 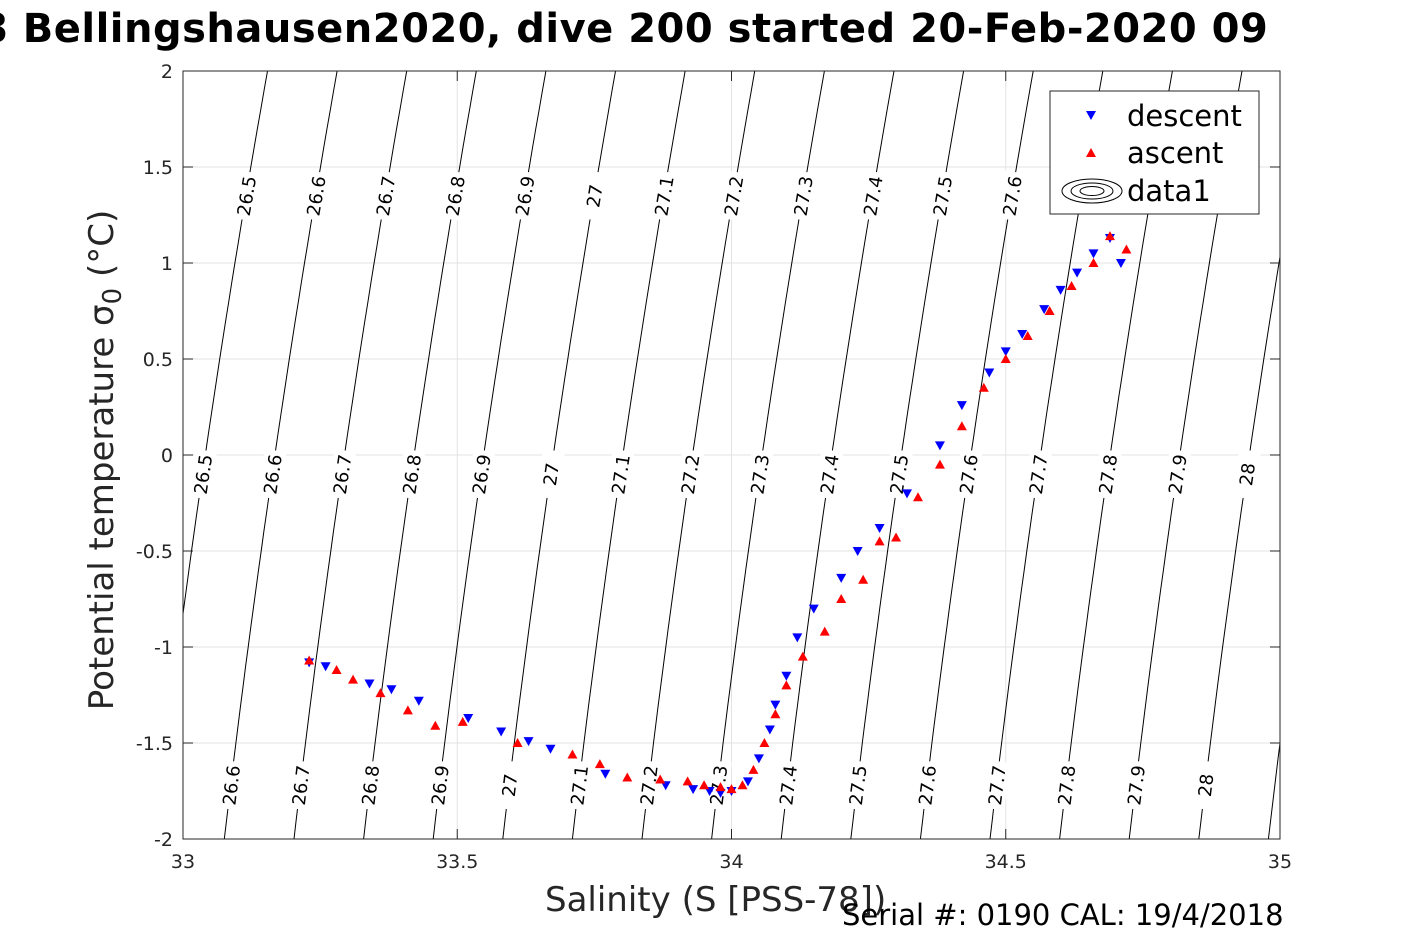 I want to click on isopycnal-label: 27.4, so click(x=787, y=785).